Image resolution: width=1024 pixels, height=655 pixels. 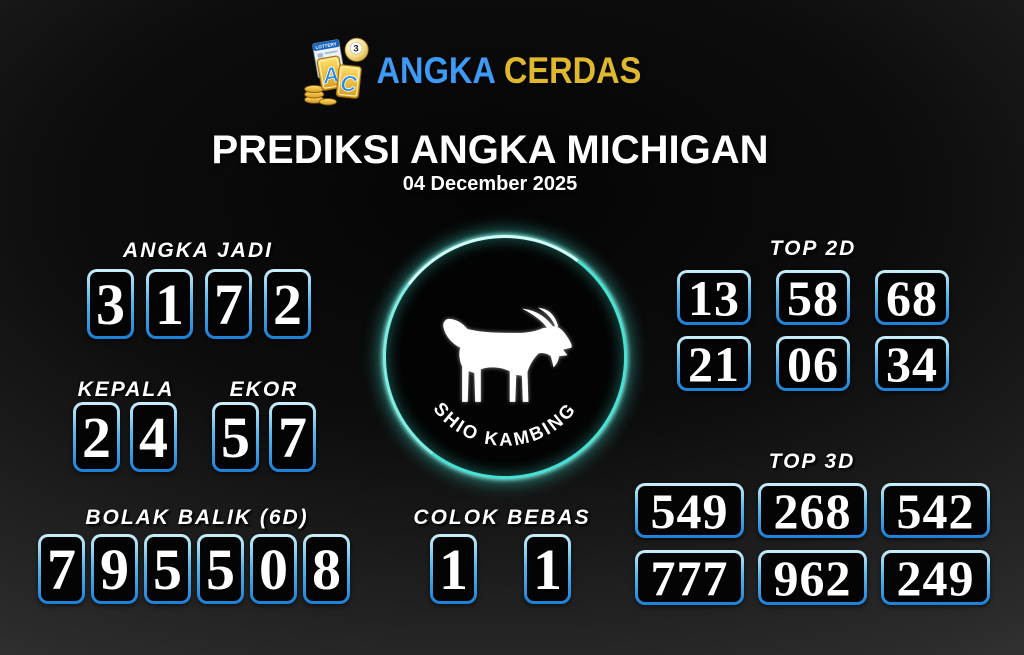 I want to click on svg-text: SHIO KAMBING, so click(x=505, y=424).